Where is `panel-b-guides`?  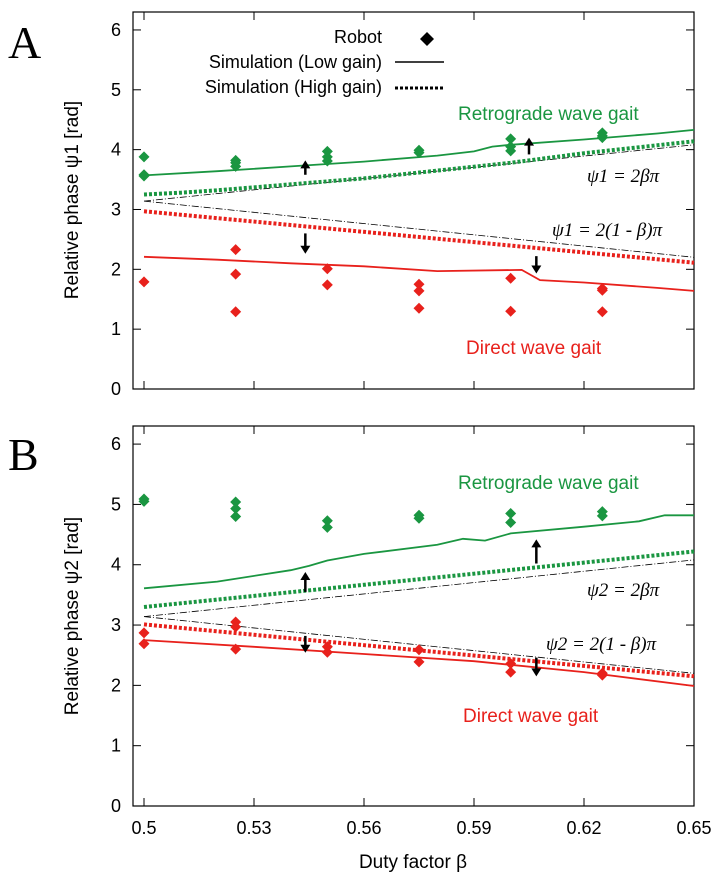 panel-b-guides is located at coordinates (419, 616).